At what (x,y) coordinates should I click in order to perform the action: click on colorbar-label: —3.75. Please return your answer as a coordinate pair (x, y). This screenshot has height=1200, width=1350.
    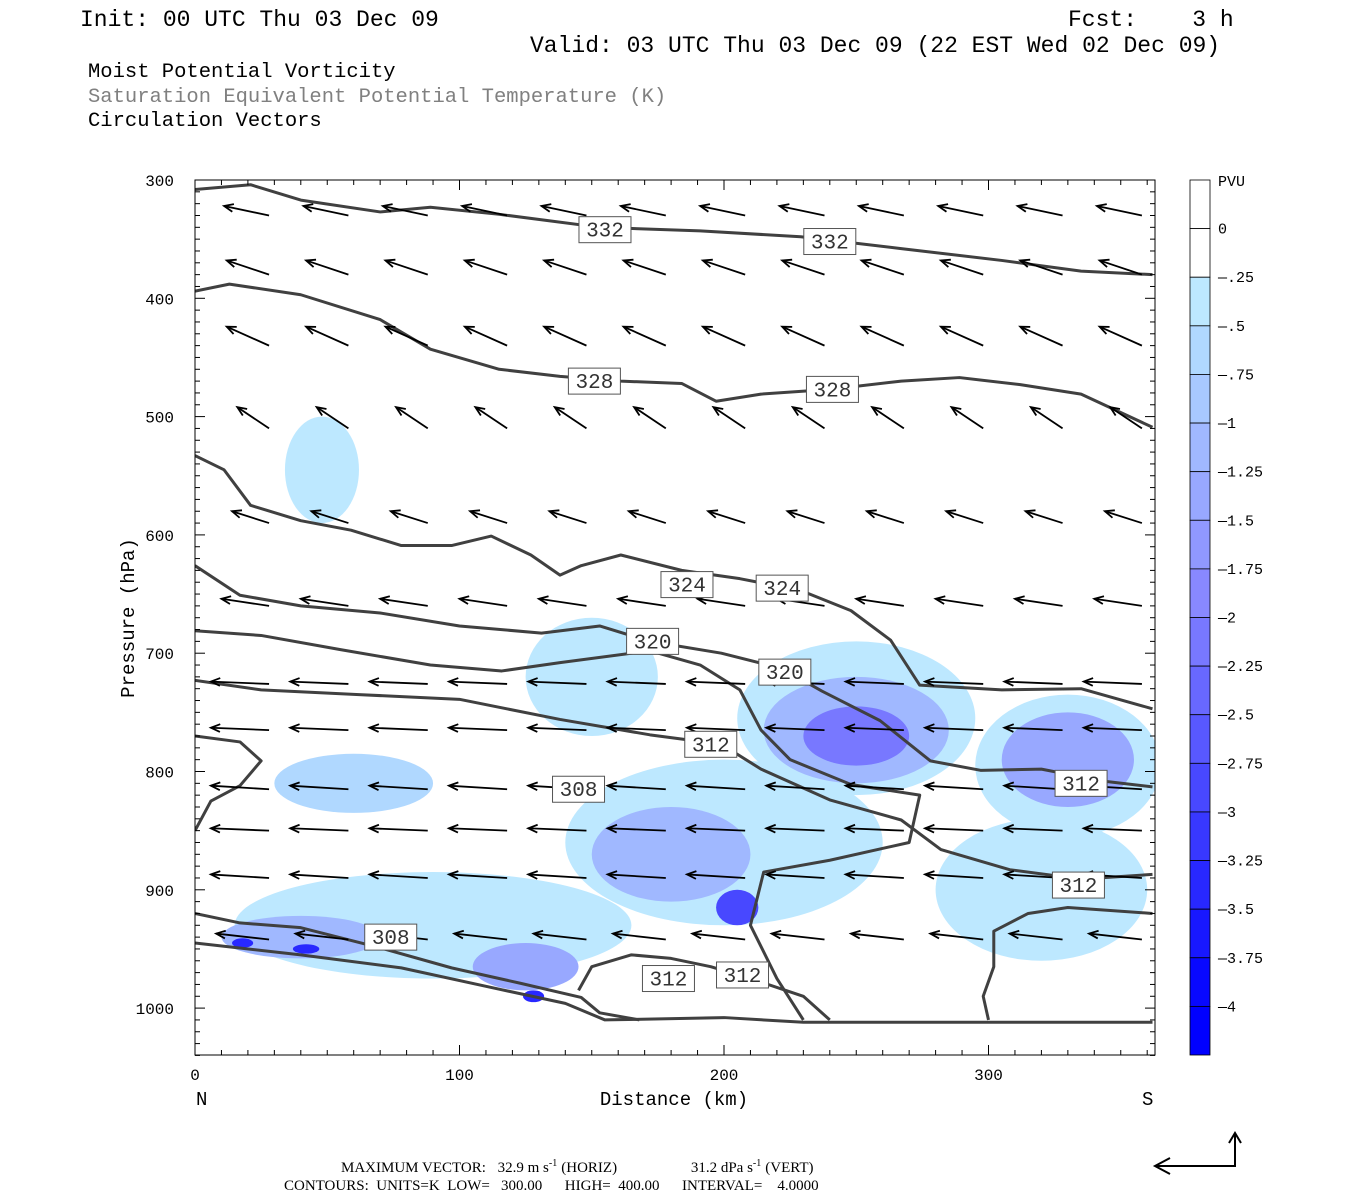
    Looking at the image, I should click on (1240, 959).